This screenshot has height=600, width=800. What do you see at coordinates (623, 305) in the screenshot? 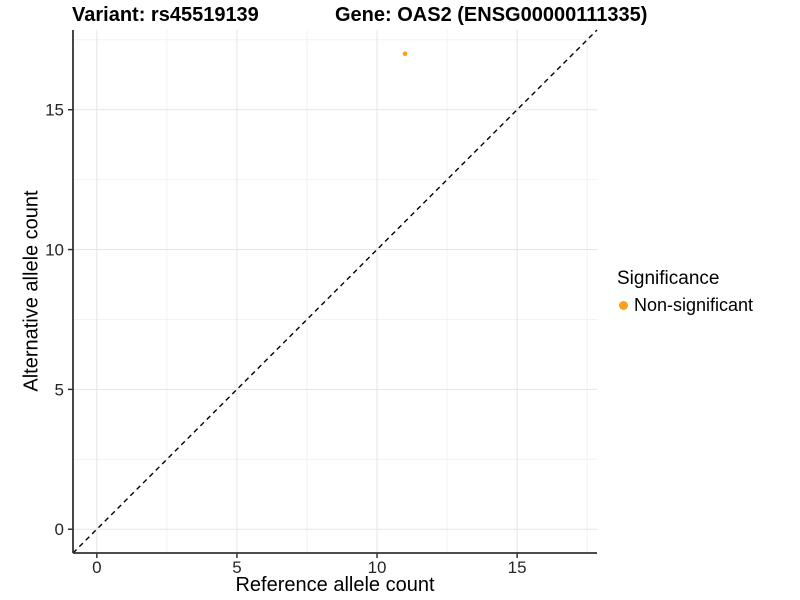
I see `legend-point-icon` at bounding box center [623, 305].